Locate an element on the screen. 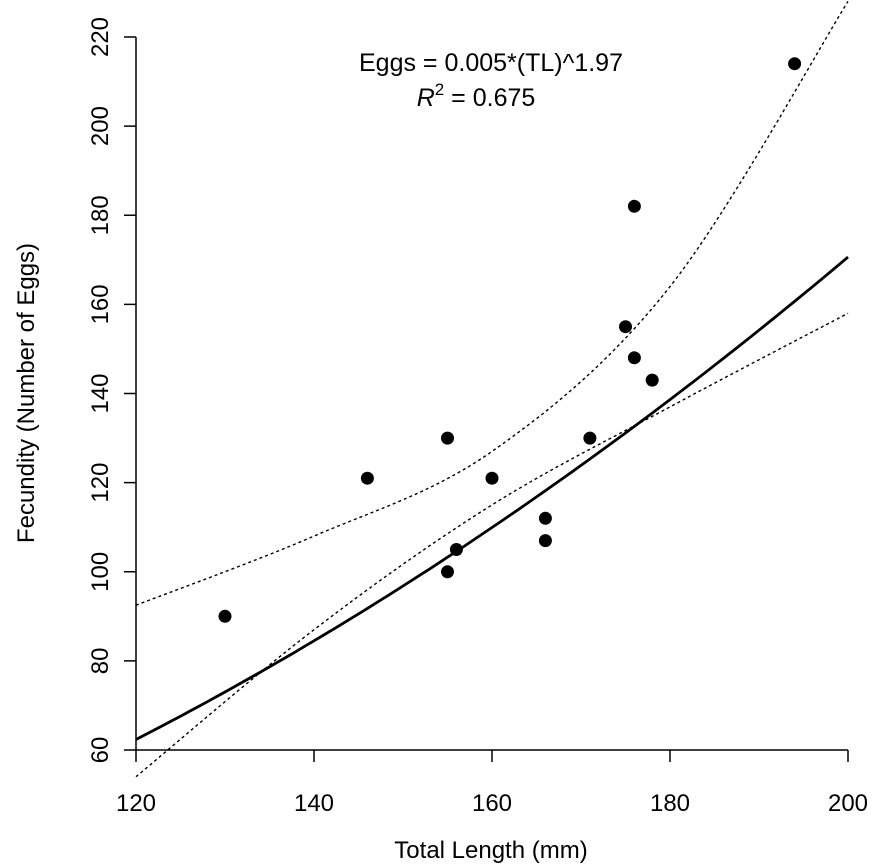 The height and width of the screenshot is (865, 873). x-tick-label: 120 is located at coordinates (136, 803).